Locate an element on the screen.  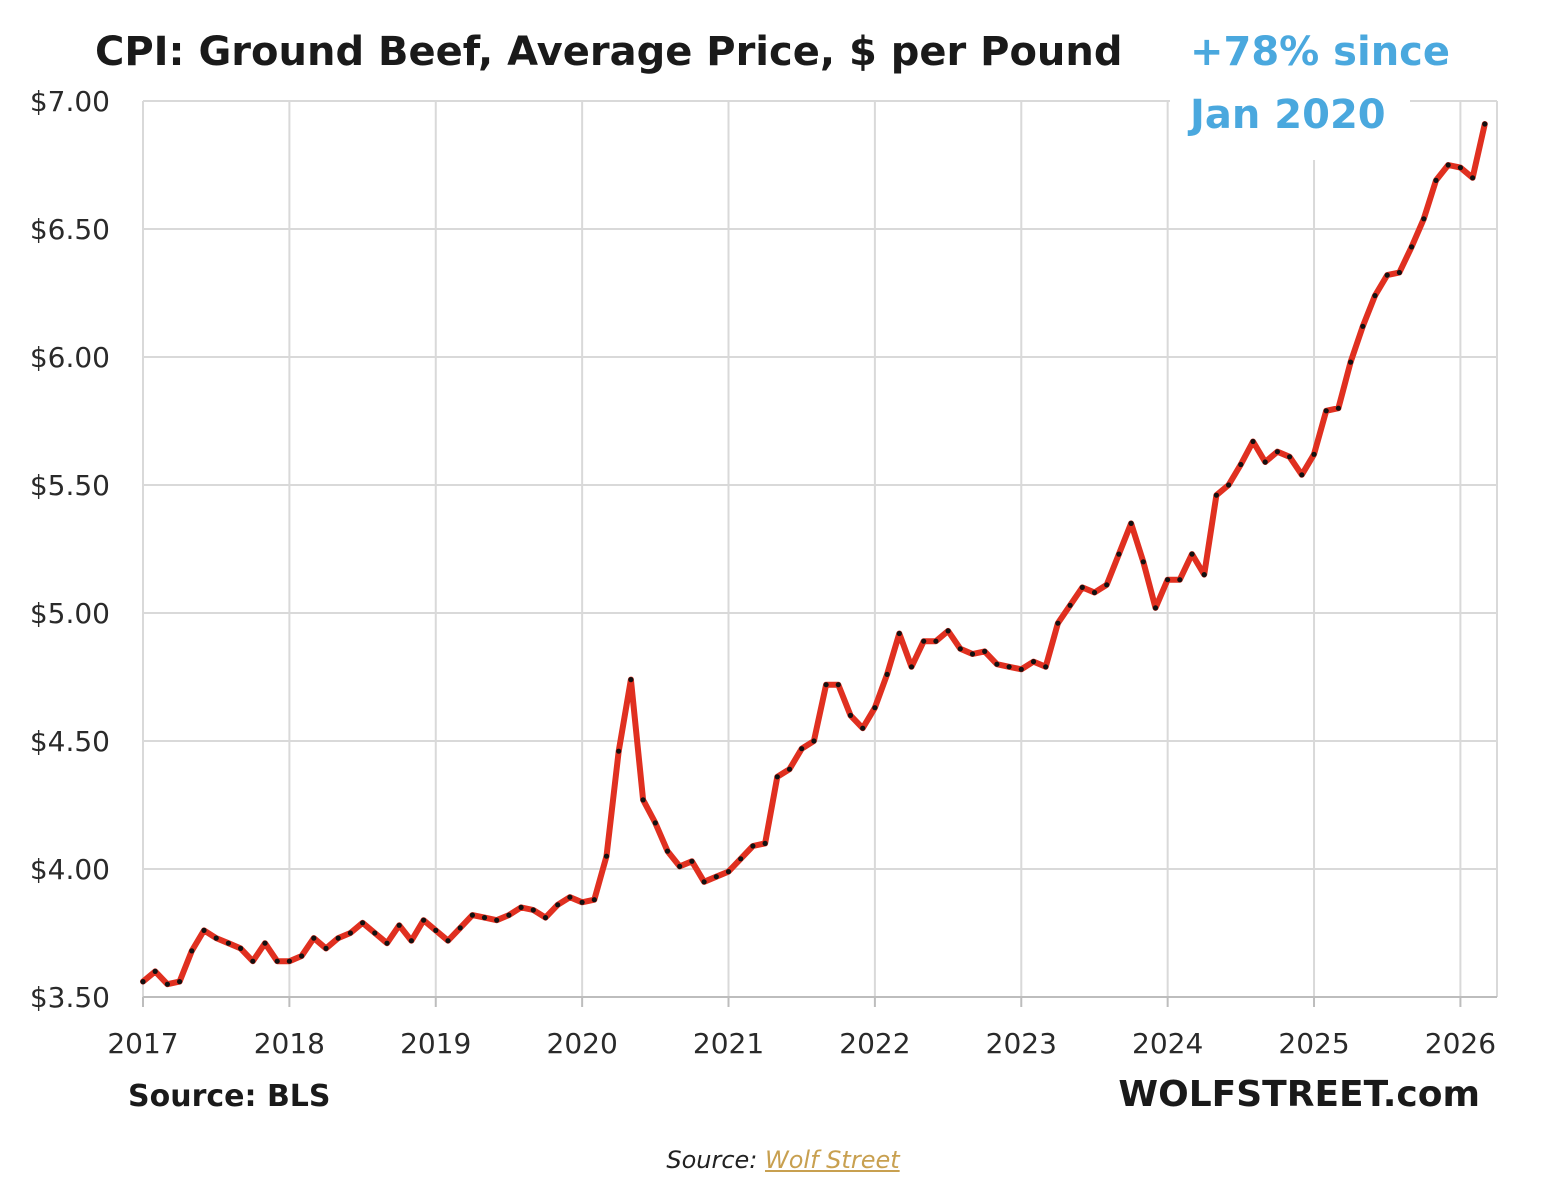
y-tick-label: $4.50 is located at coordinates (70, 741).